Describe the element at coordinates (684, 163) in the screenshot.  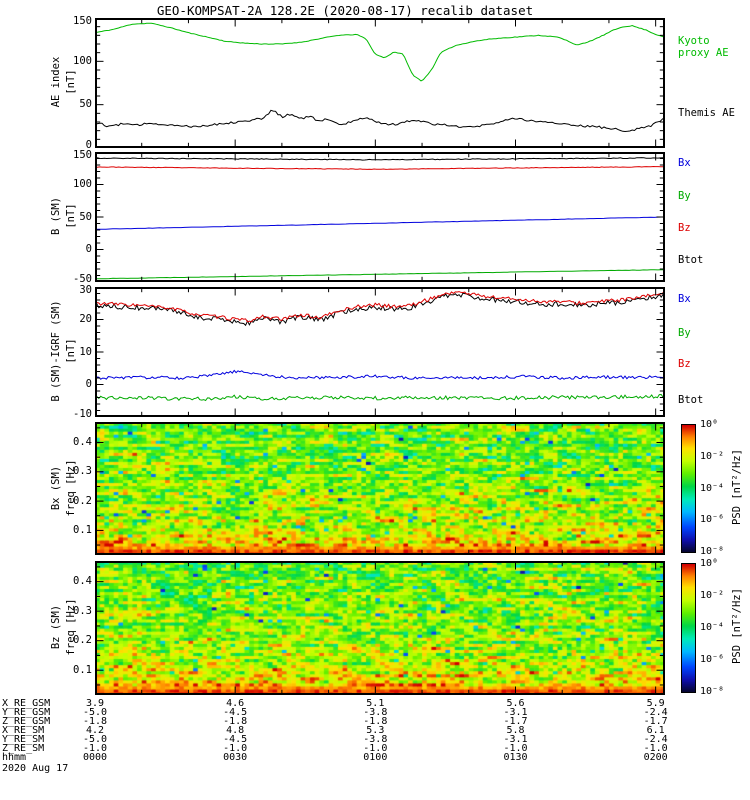
I see `legend-bx: Bx` at that location.